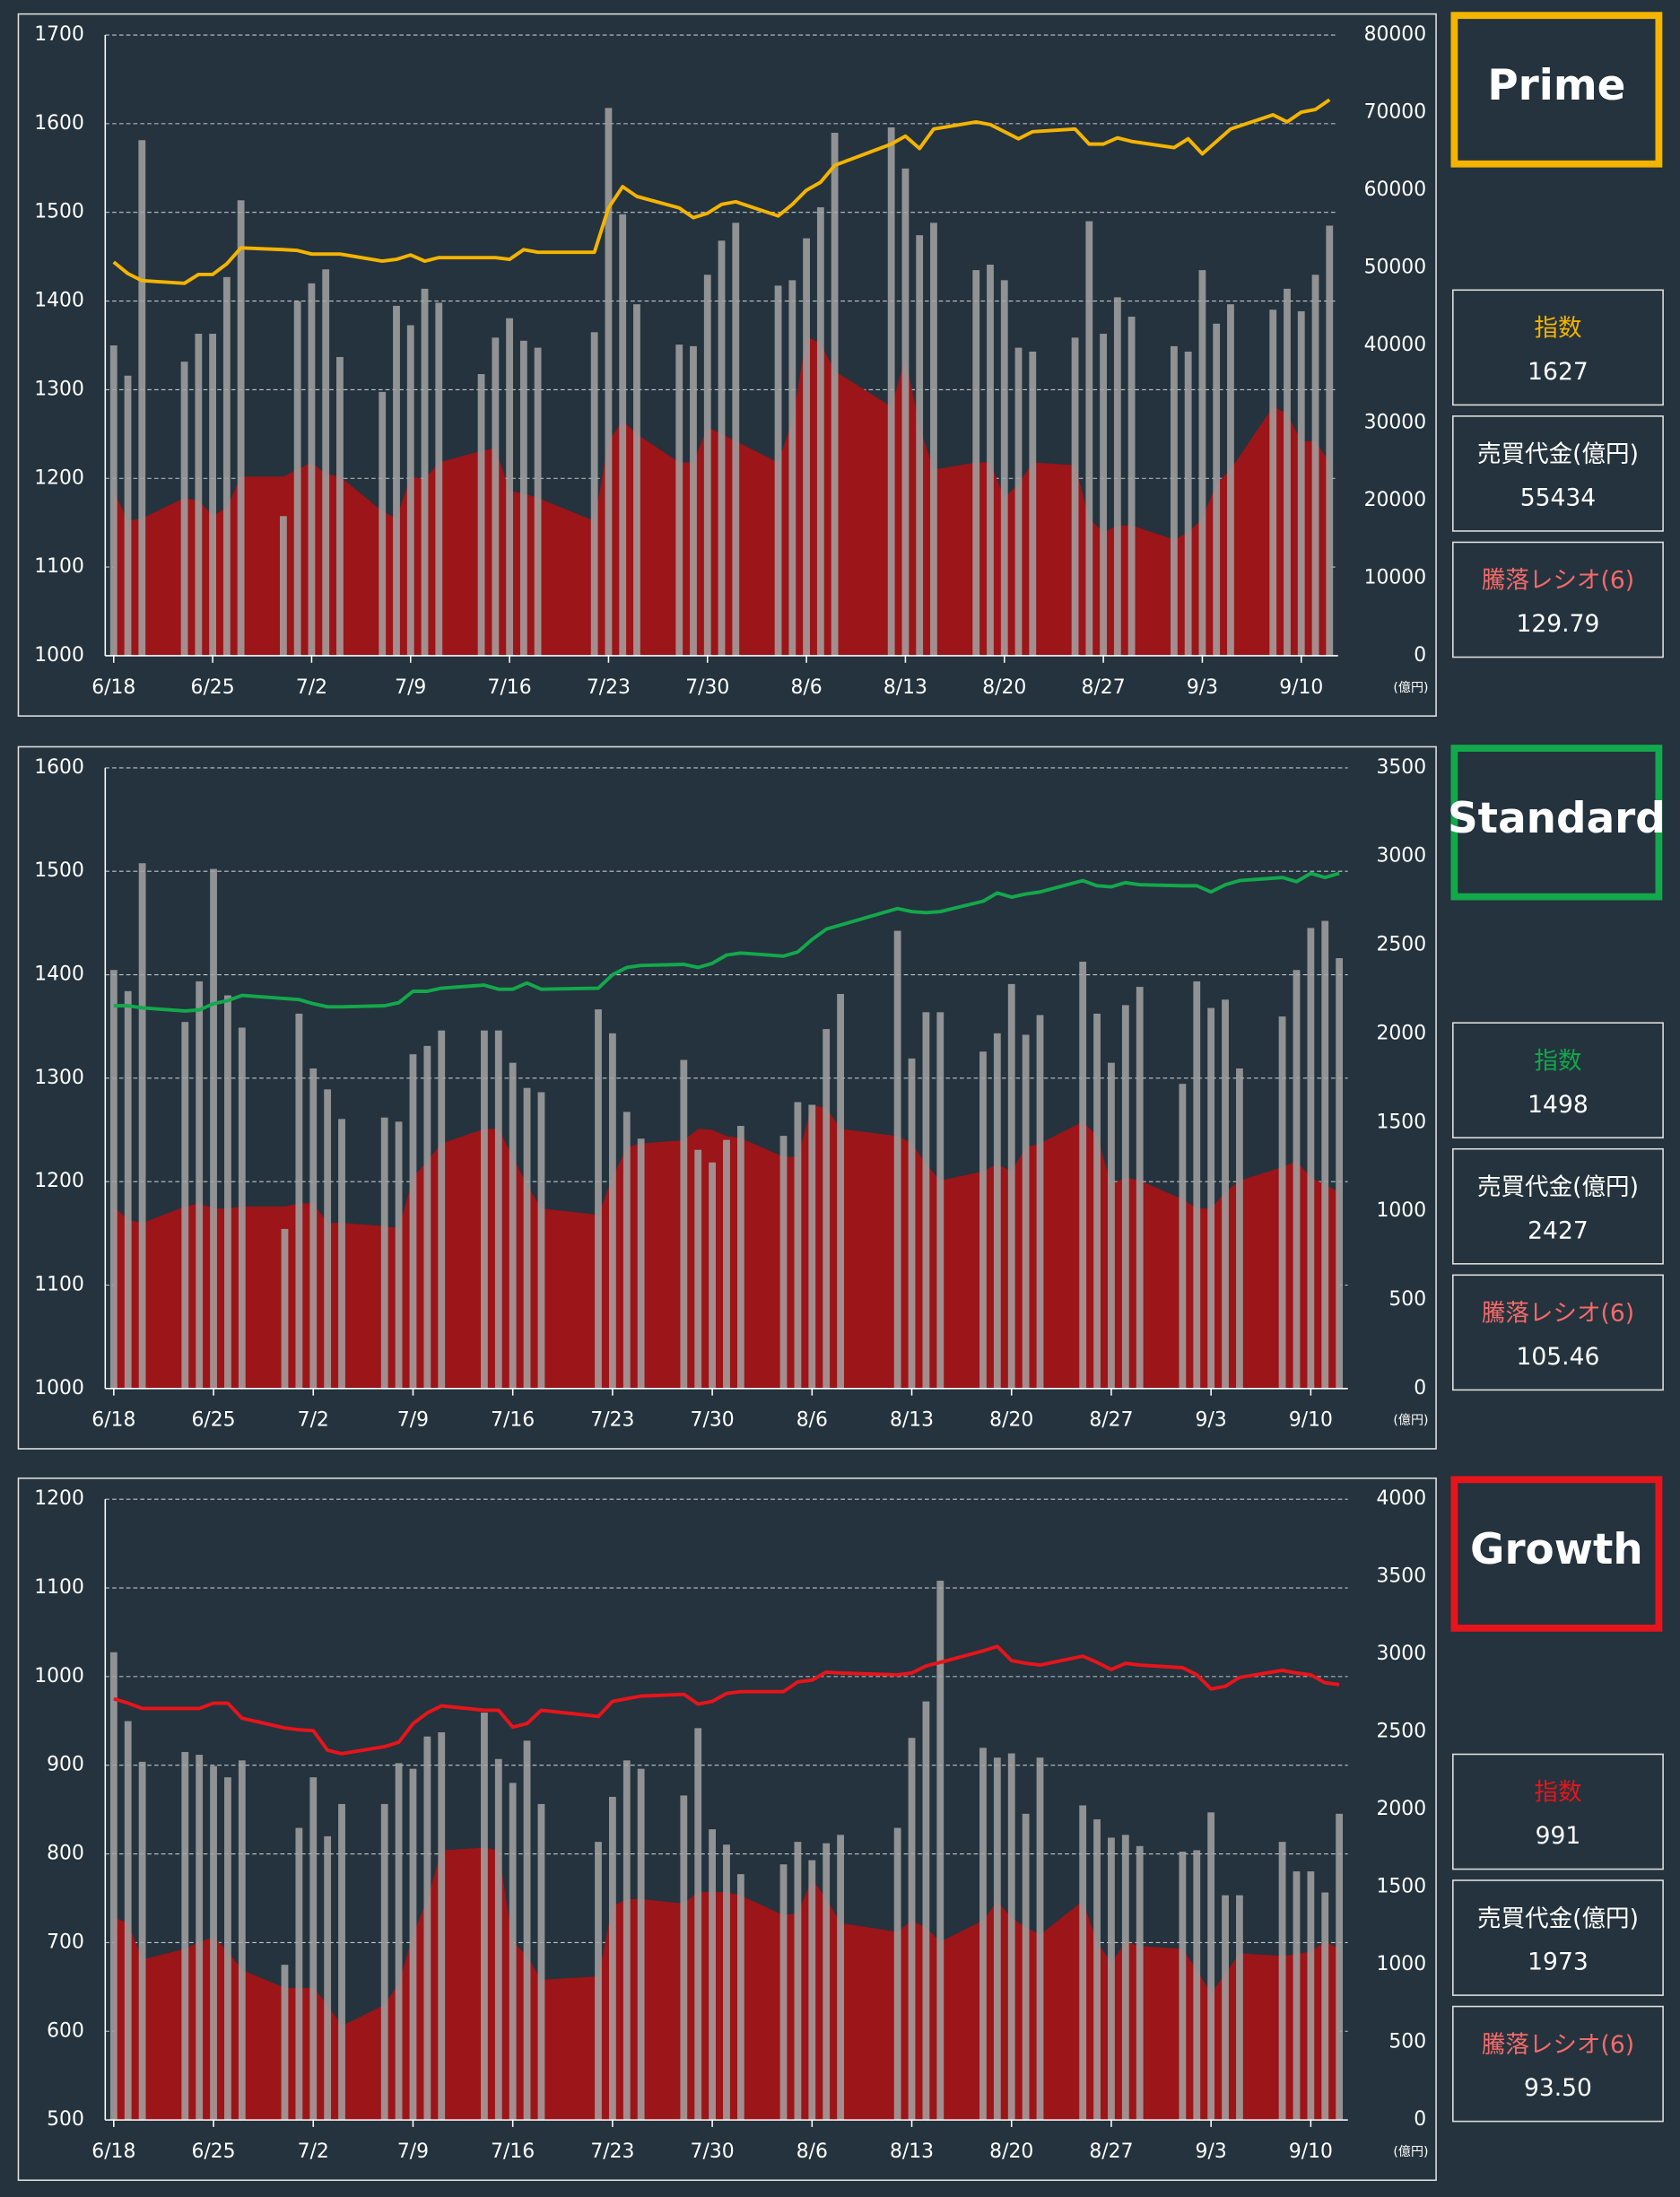 The image size is (1680, 2197). What do you see at coordinates (1395, 577) in the screenshot?
I see `y2-tick-label: 10000` at bounding box center [1395, 577].